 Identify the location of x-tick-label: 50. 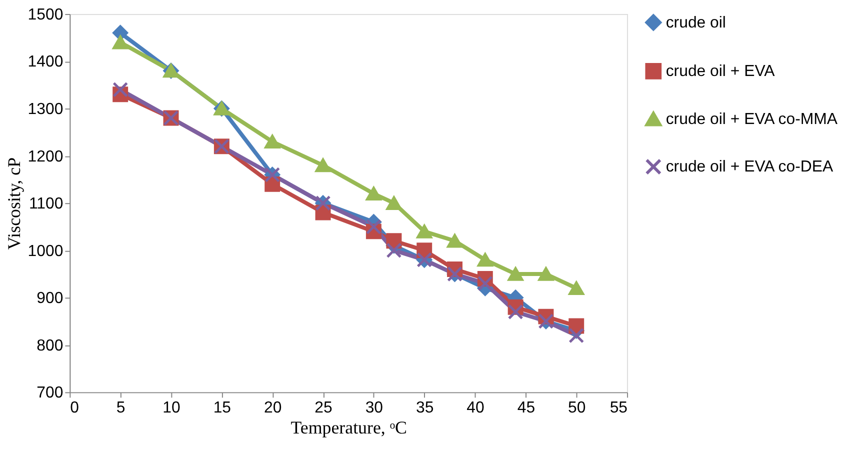
(577, 408).